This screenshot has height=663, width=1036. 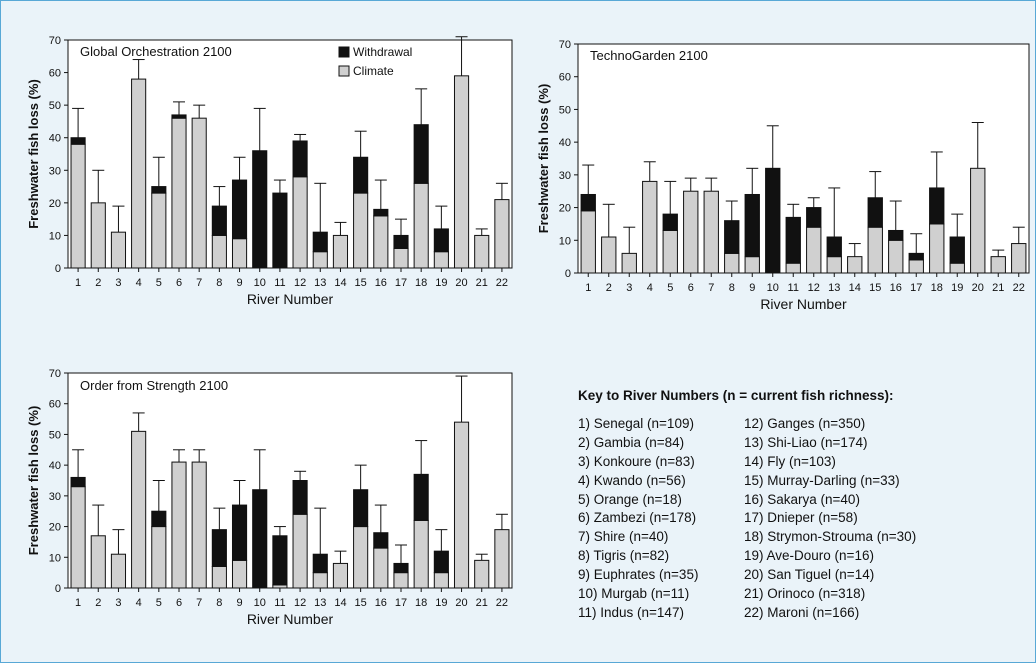 I want to click on y-tick-label: 0, so click(x=568, y=274).